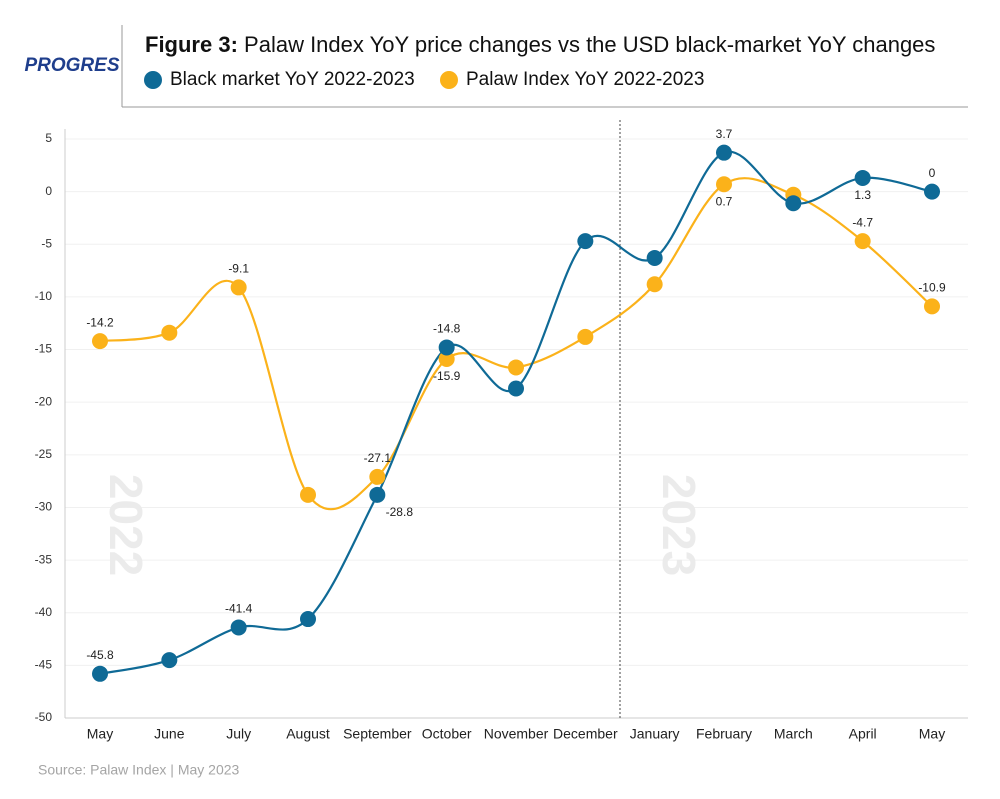 This screenshot has width=1000, height=799. What do you see at coordinates (48, 191) in the screenshot?
I see `y-tick-label: 0` at bounding box center [48, 191].